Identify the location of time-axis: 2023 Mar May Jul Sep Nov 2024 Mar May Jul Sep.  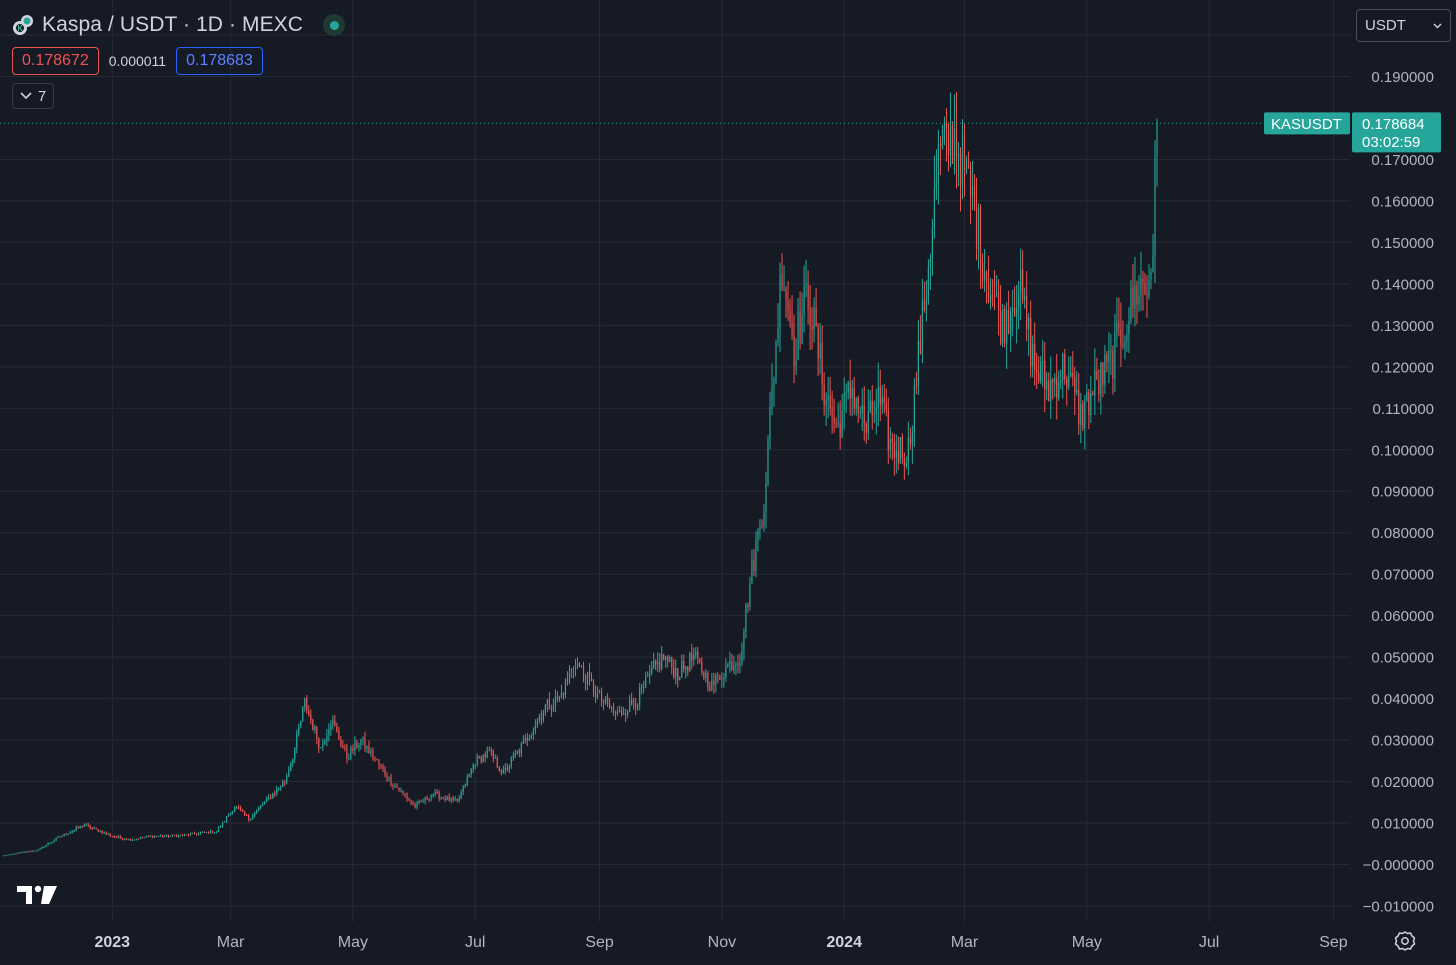
(720, 942).